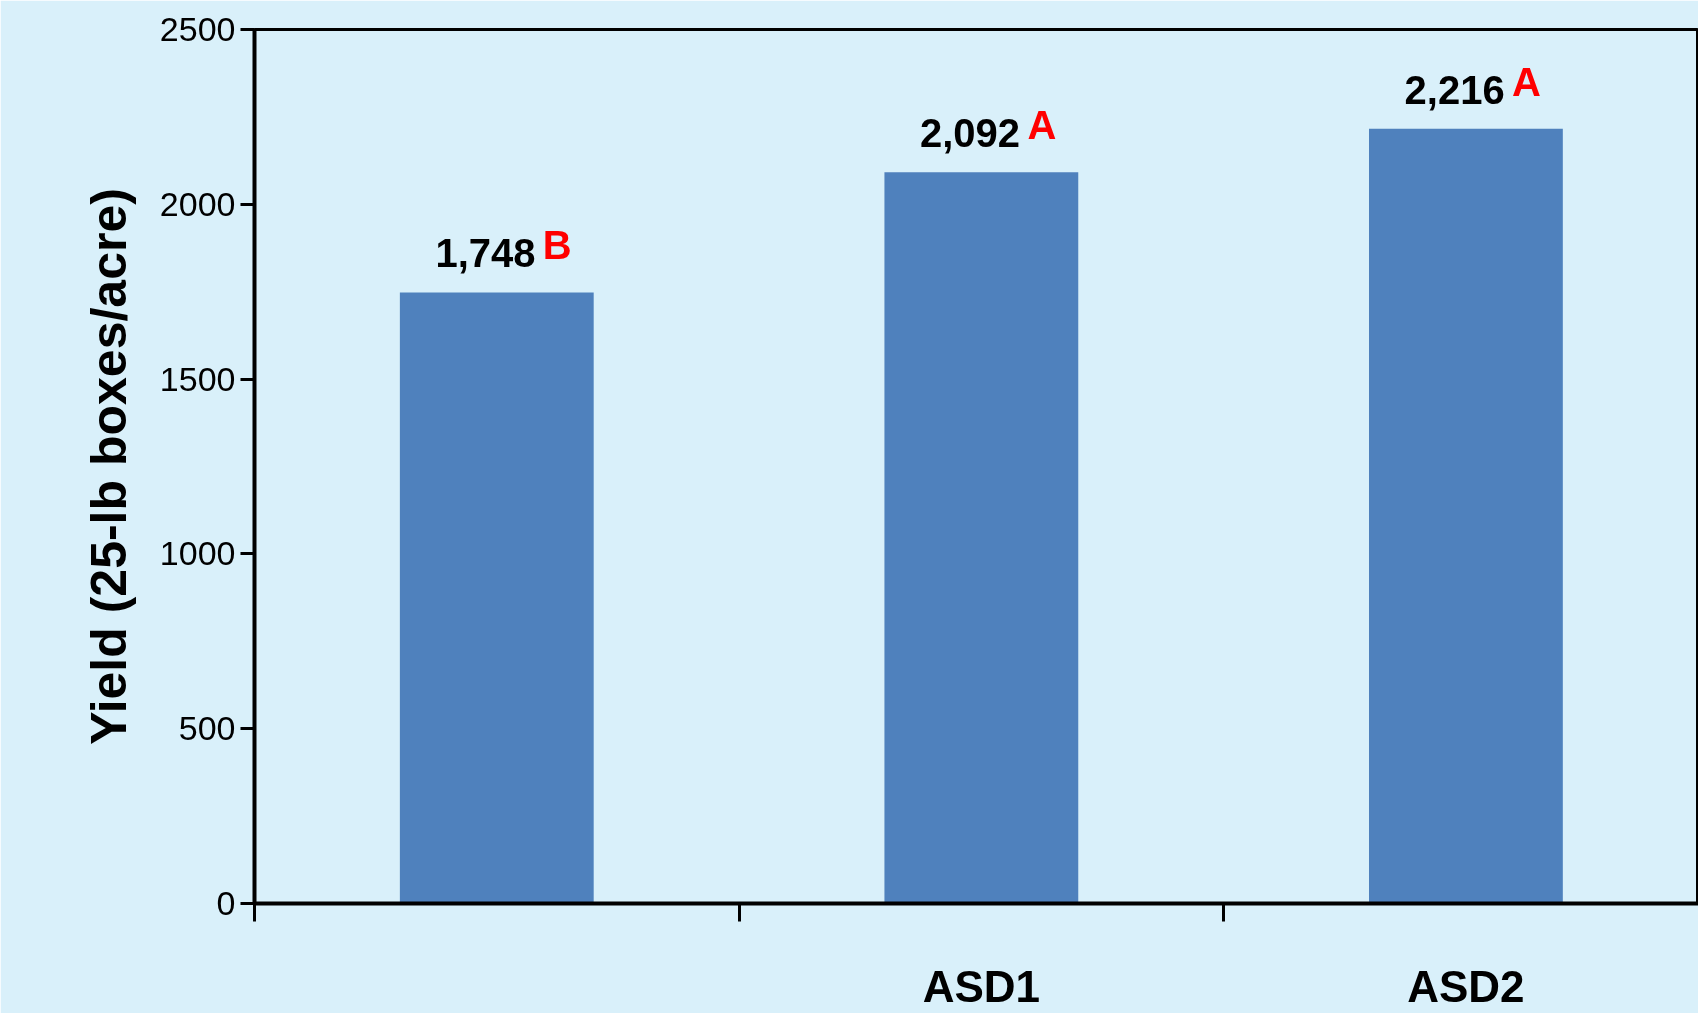 The width and height of the screenshot is (1698, 1013). What do you see at coordinates (226, 903) in the screenshot?
I see `y-tick-label: 0` at bounding box center [226, 903].